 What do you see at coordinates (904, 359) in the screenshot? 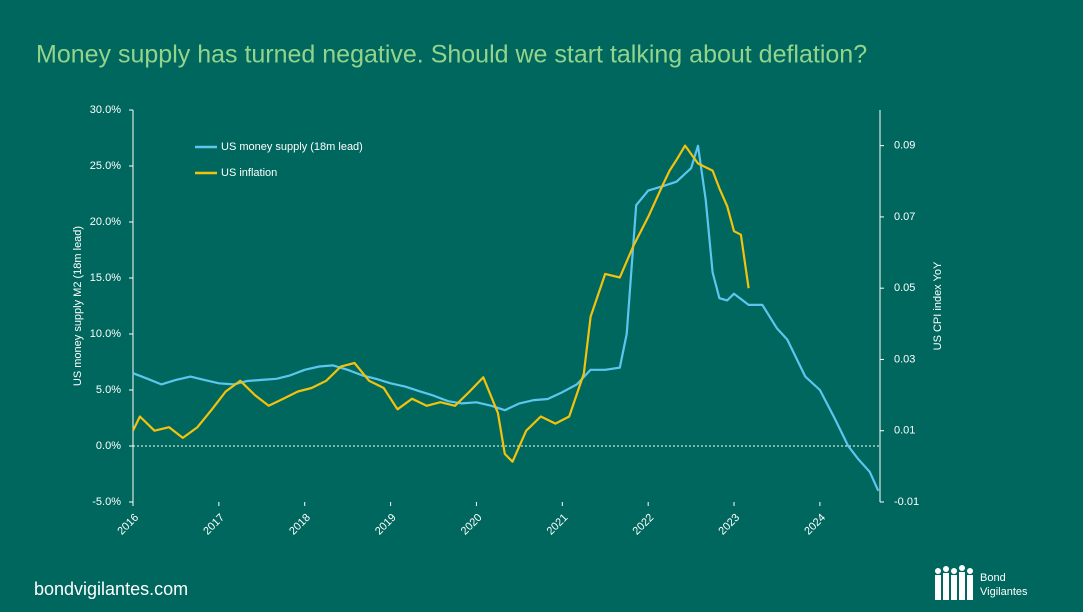
I see `y2-tick-label: 0.03` at bounding box center [904, 359].